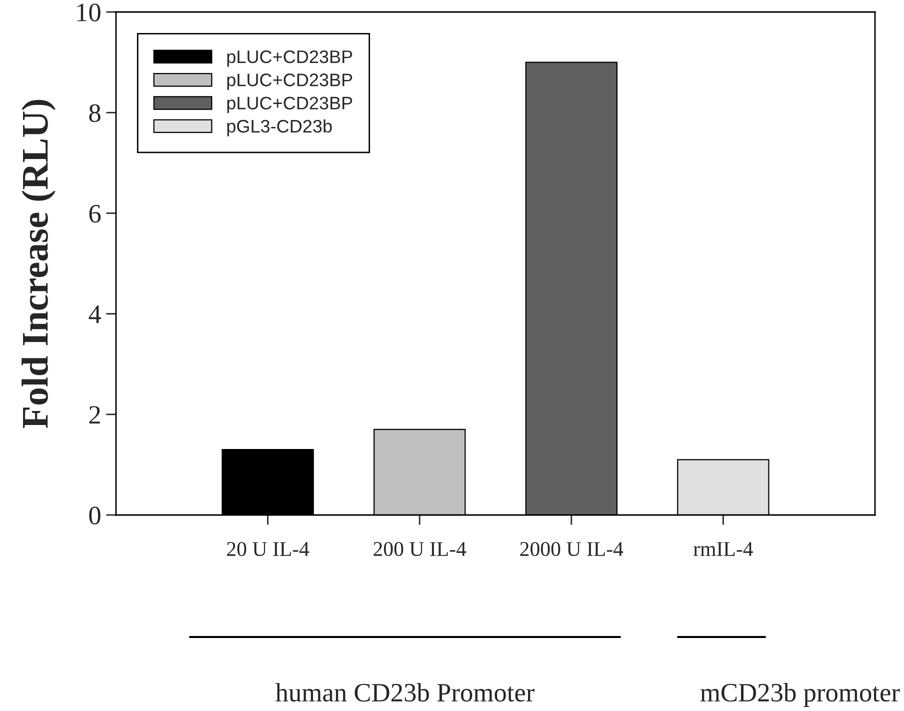 This screenshot has height=711, width=904. Describe the element at coordinates (95, 213) in the screenshot. I see `y-tick-label: 6` at that location.